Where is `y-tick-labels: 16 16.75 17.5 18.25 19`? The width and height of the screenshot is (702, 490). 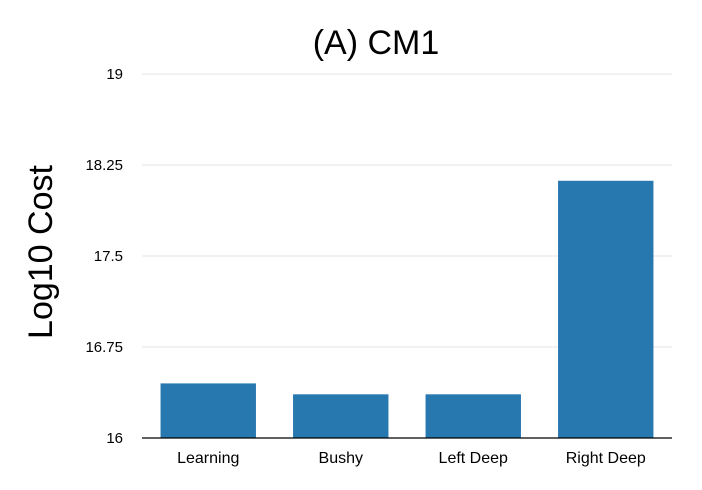 y-tick-labels: 16 16.75 17.5 18.25 19 is located at coordinates (104, 256).